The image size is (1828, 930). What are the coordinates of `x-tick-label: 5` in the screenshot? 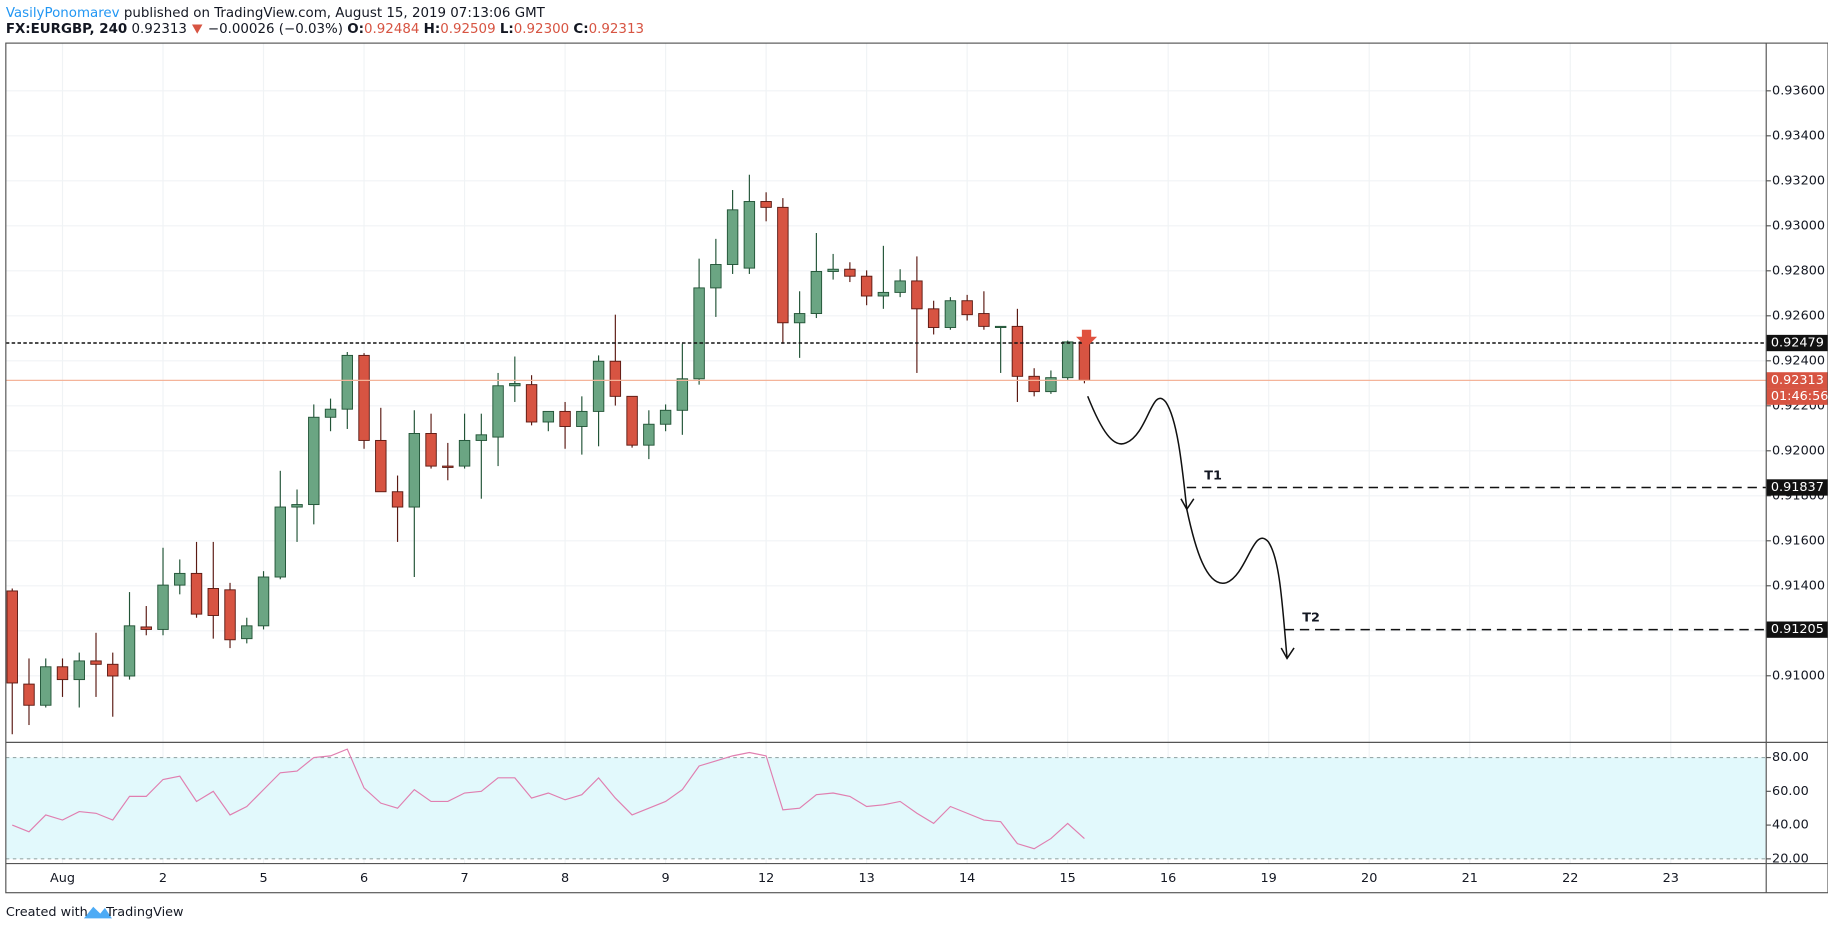 It's located at (263, 878).